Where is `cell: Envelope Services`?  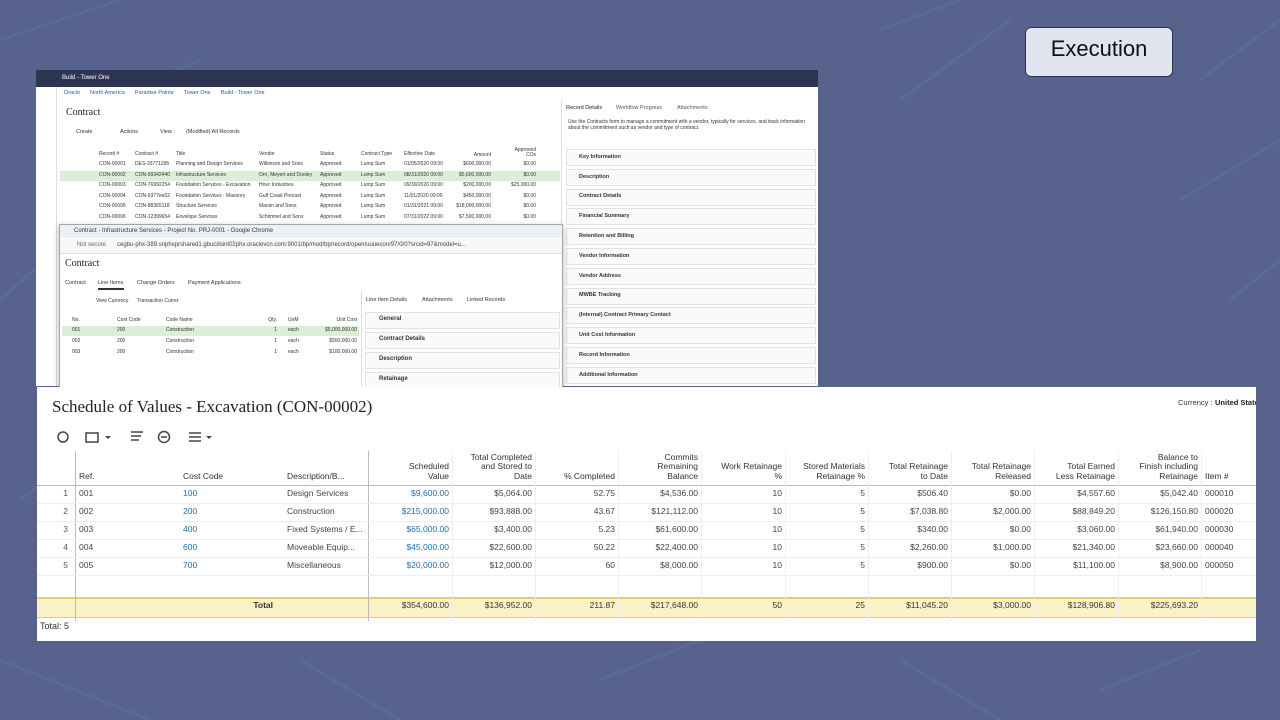 cell: Envelope Services is located at coordinates (197, 216).